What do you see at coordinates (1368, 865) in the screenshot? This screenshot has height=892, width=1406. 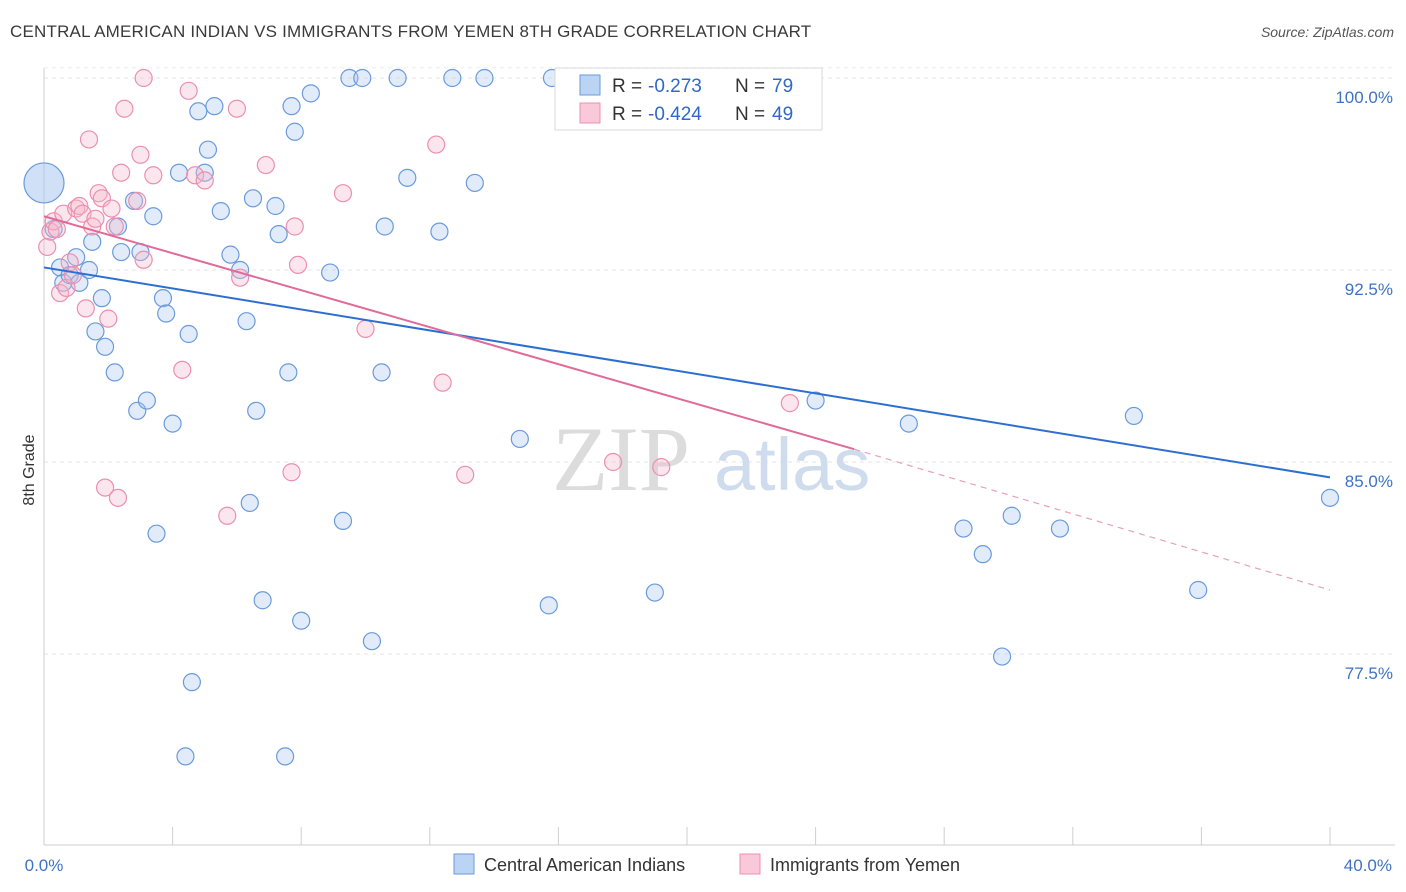 I see `x-tick-label-1: 40.0%` at bounding box center [1368, 865].